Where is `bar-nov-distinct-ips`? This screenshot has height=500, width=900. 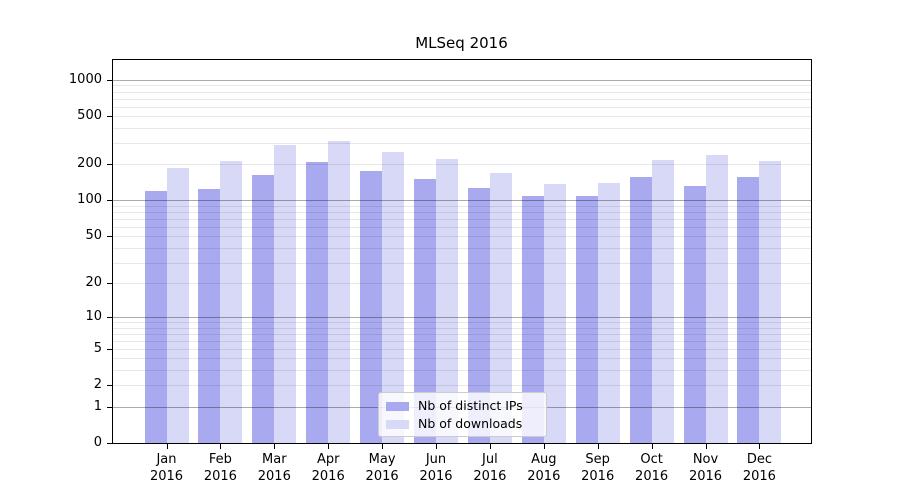 bar-nov-distinct-ips is located at coordinates (694, 314).